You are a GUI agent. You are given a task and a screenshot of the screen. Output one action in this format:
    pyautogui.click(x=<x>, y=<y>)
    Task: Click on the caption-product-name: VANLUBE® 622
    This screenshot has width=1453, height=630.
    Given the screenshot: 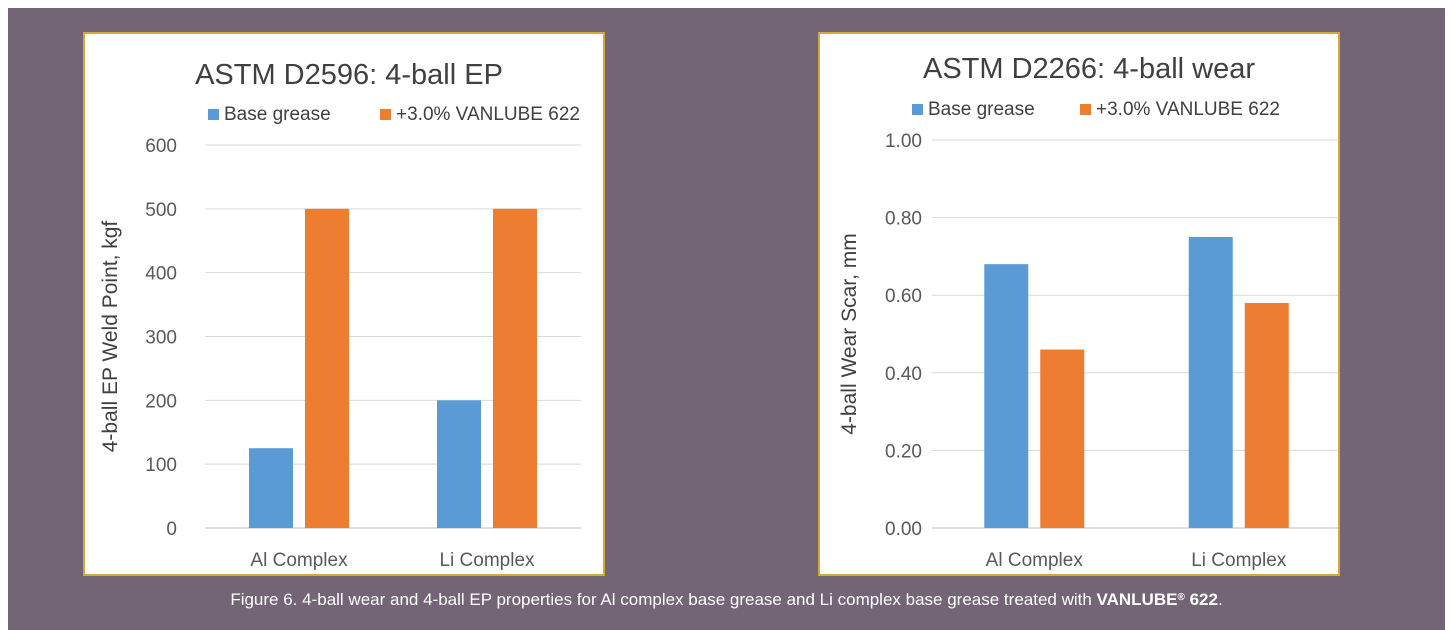 What is the action you would take?
    pyautogui.click(x=1157, y=599)
    